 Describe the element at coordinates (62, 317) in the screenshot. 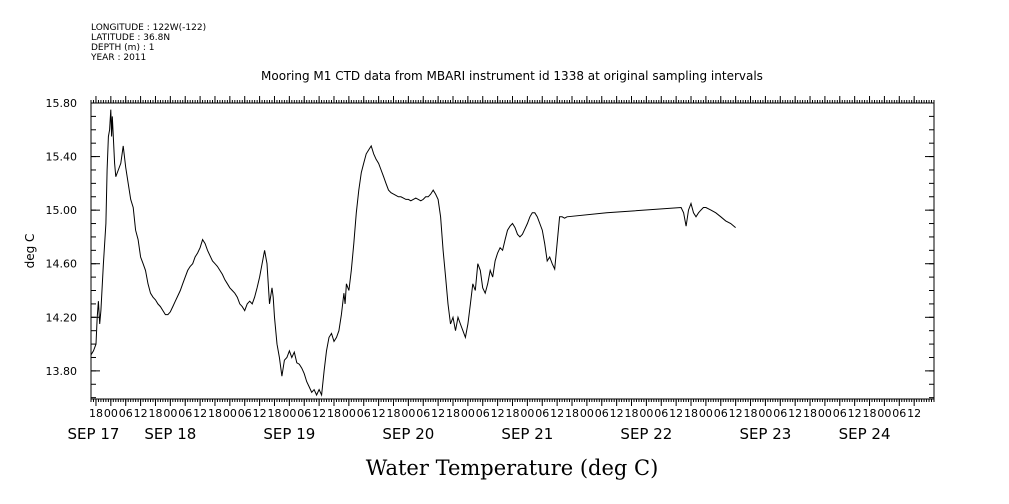

I see `y-tick-label: 14.20` at that location.